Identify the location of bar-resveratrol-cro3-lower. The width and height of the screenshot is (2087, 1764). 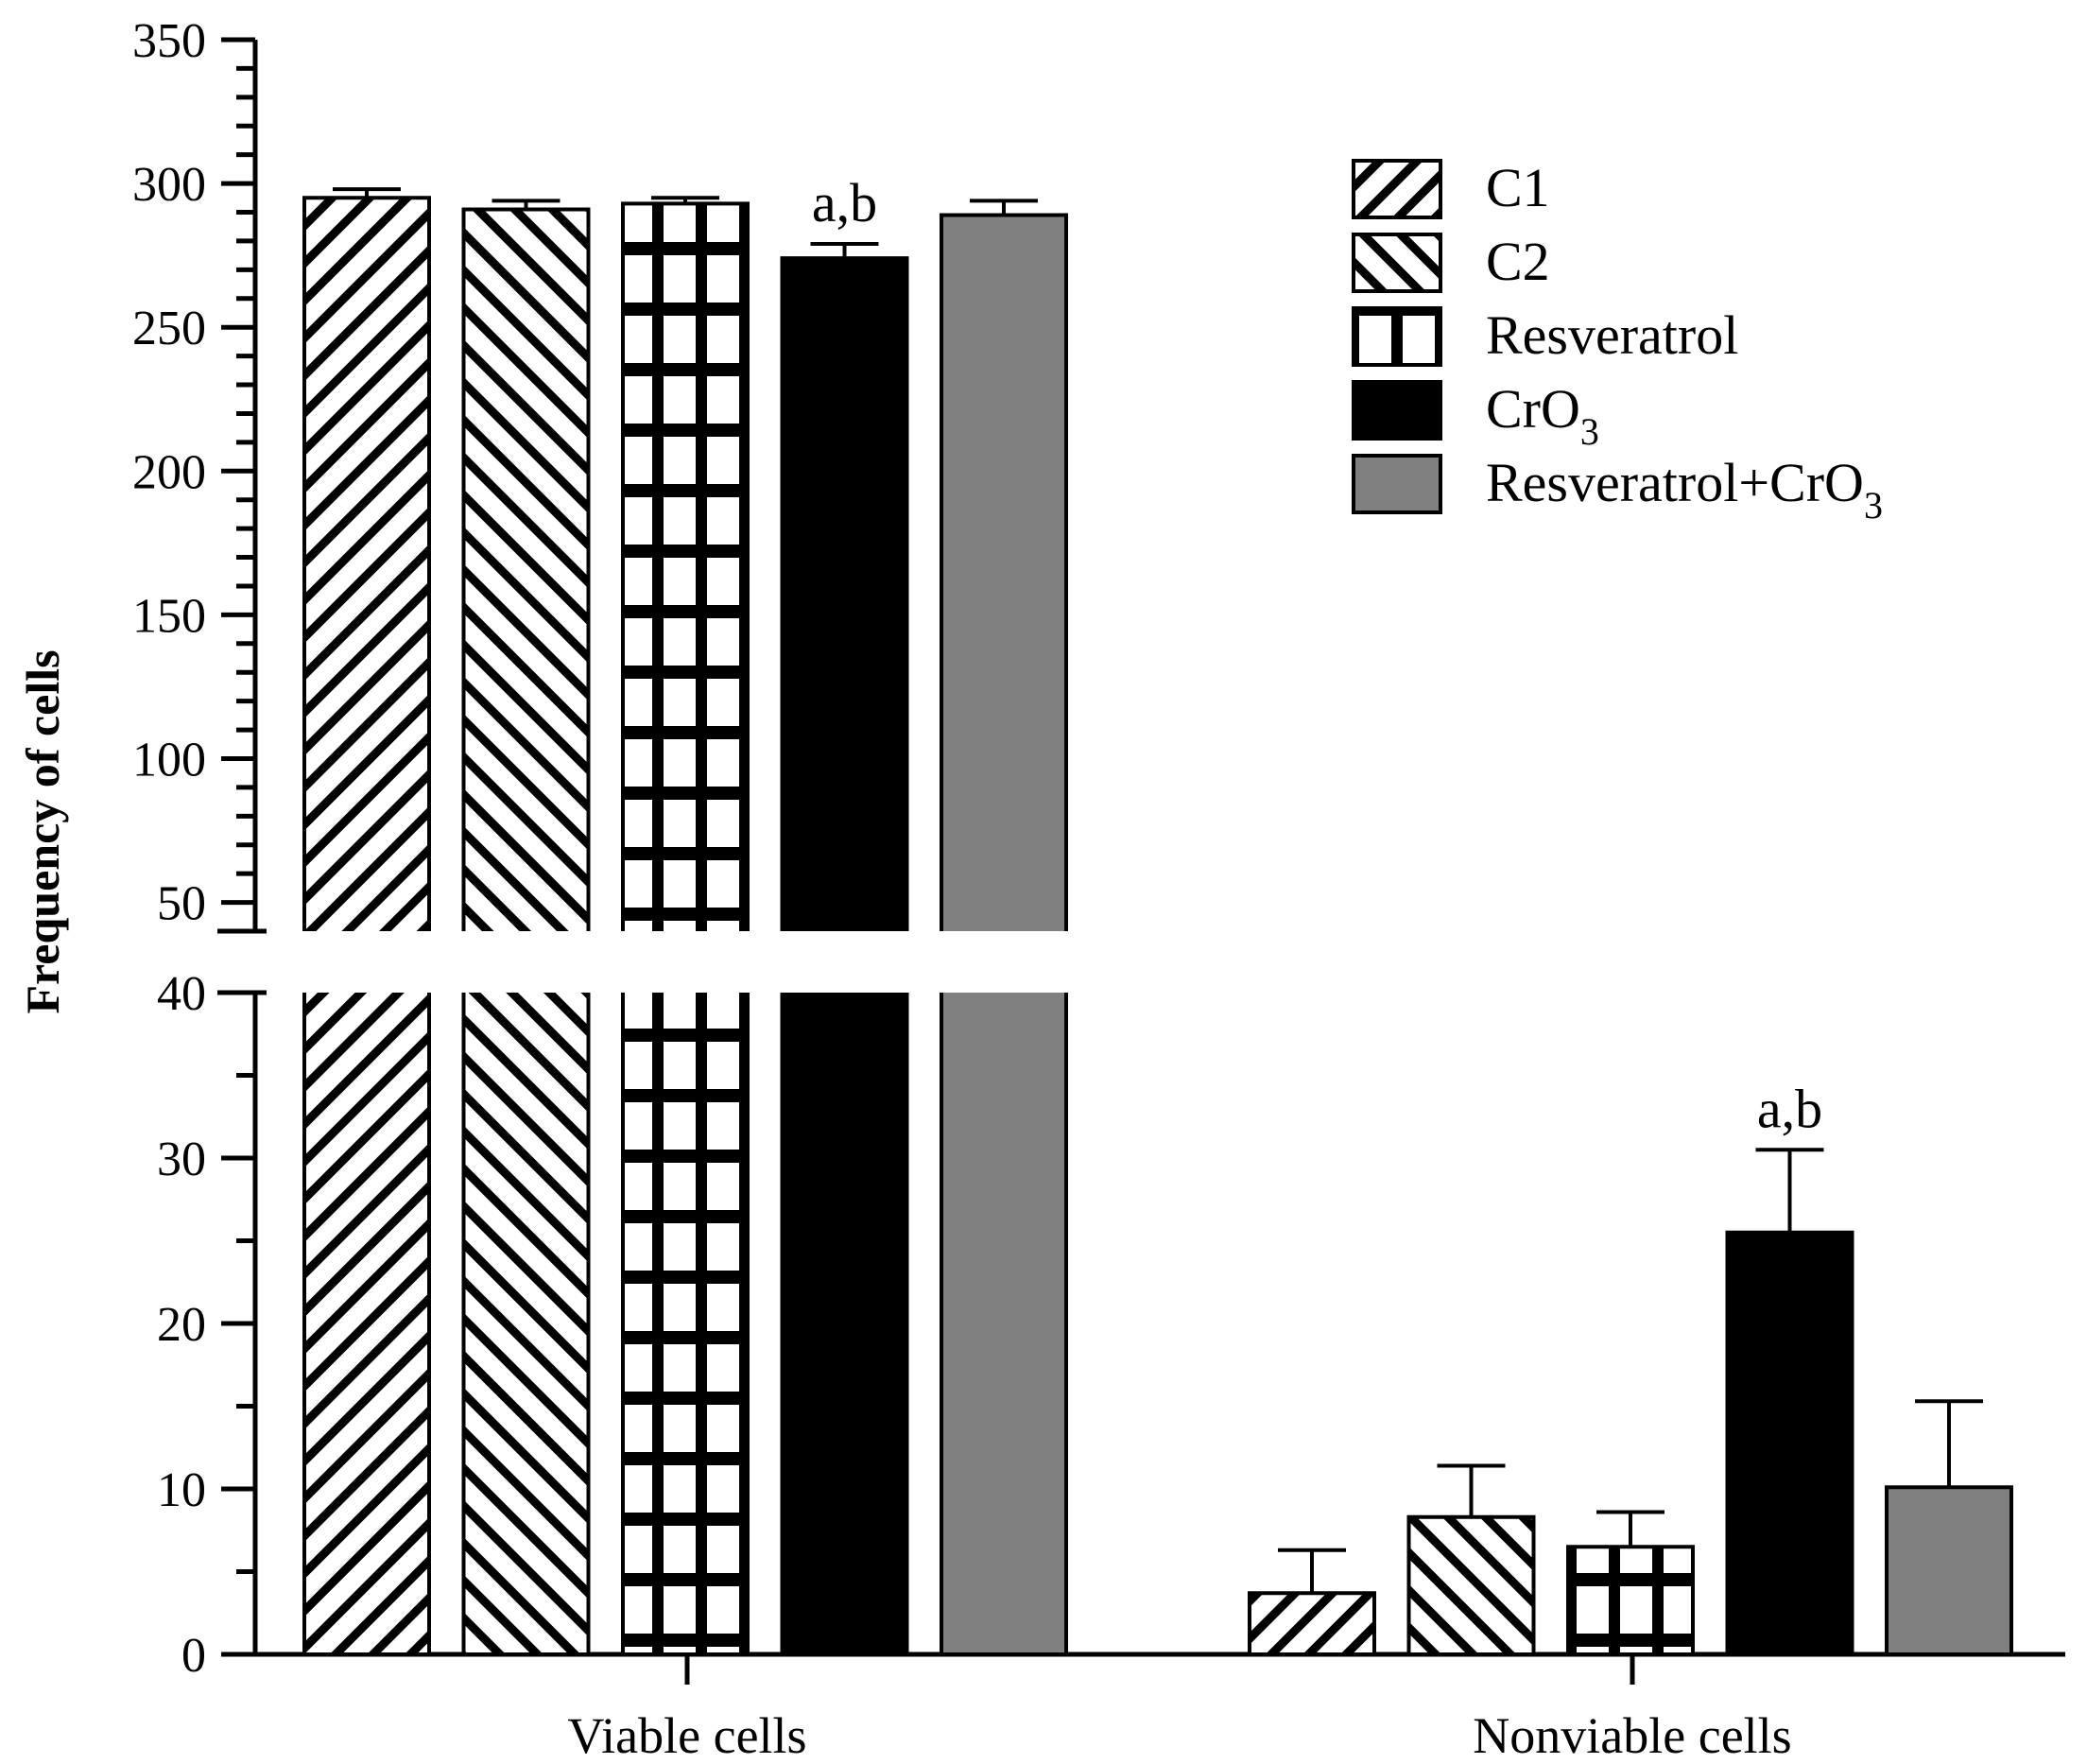
(1003, 1323).